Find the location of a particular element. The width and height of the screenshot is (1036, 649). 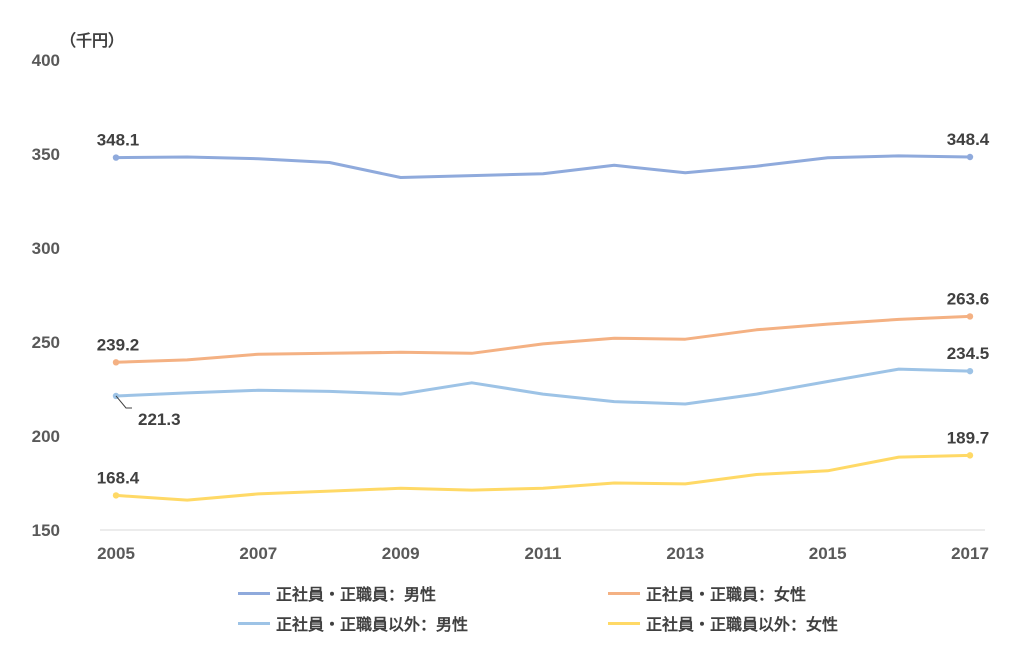

data-label: 221.3 is located at coordinates (159, 419).